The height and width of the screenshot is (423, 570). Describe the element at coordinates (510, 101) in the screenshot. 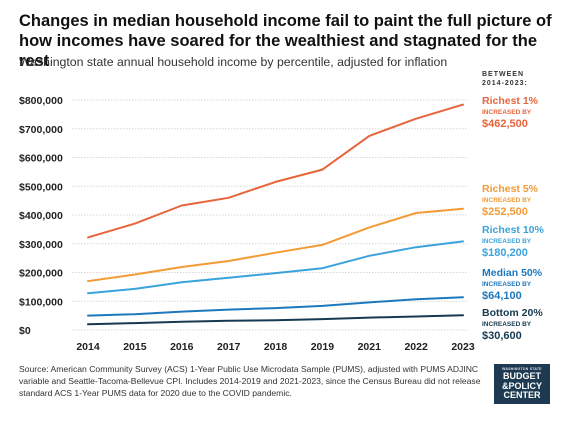

I see `series-label: Richest 1%` at that location.